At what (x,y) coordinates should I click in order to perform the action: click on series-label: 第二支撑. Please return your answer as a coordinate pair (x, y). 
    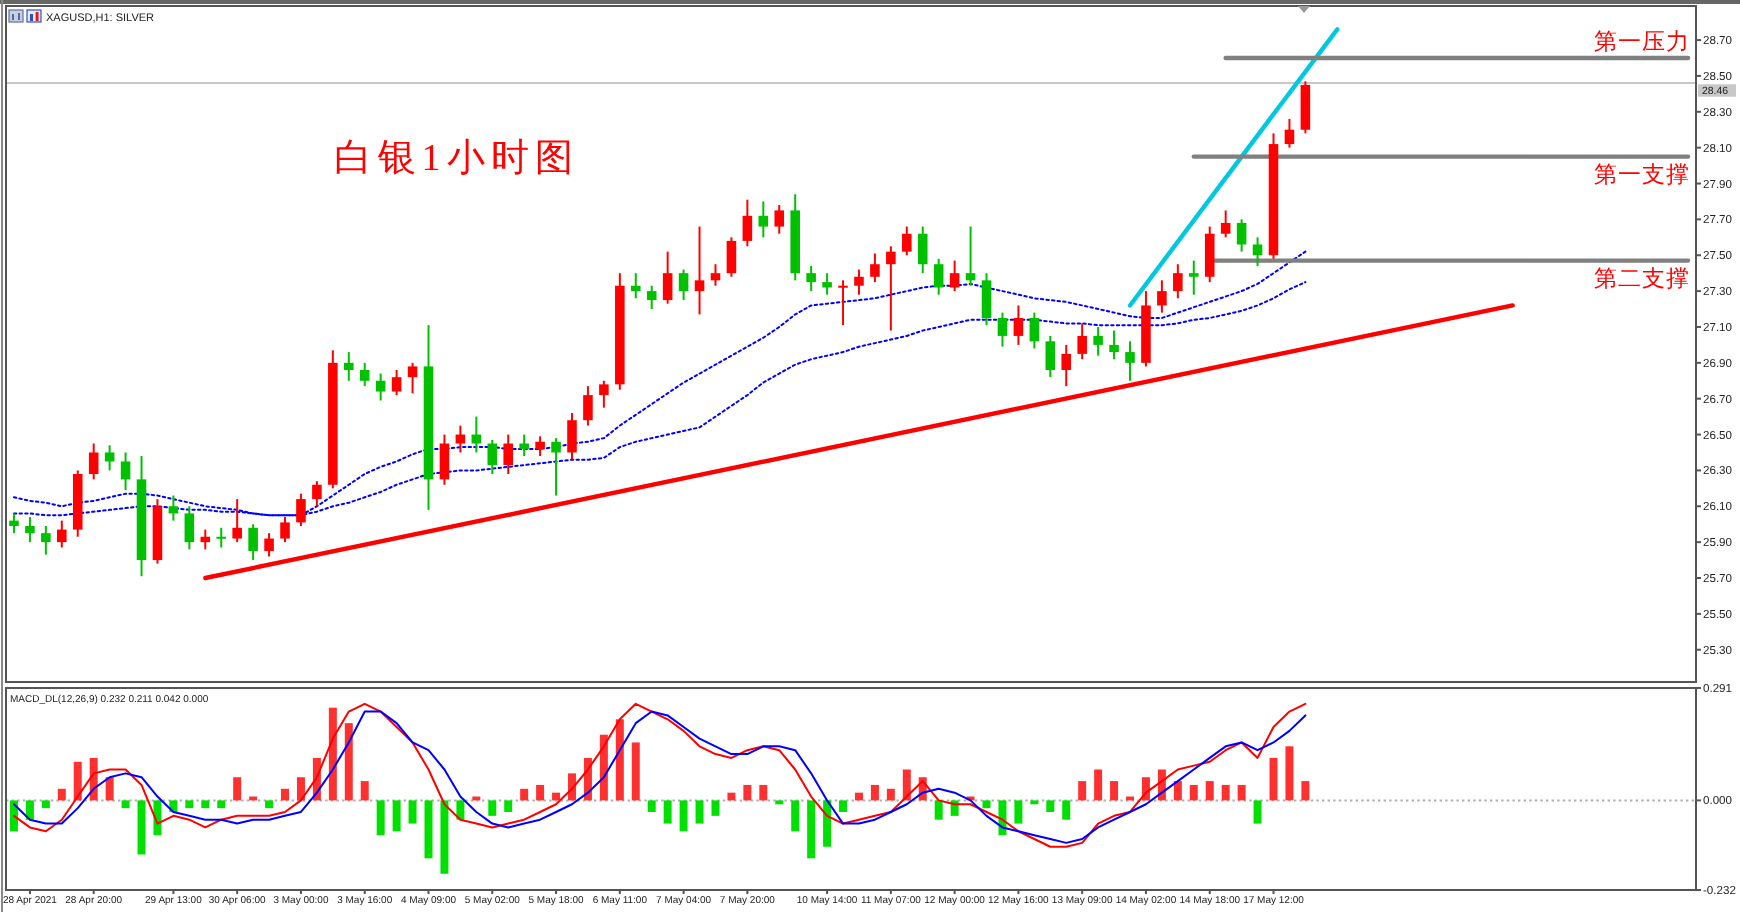
    Looking at the image, I should click on (1642, 278).